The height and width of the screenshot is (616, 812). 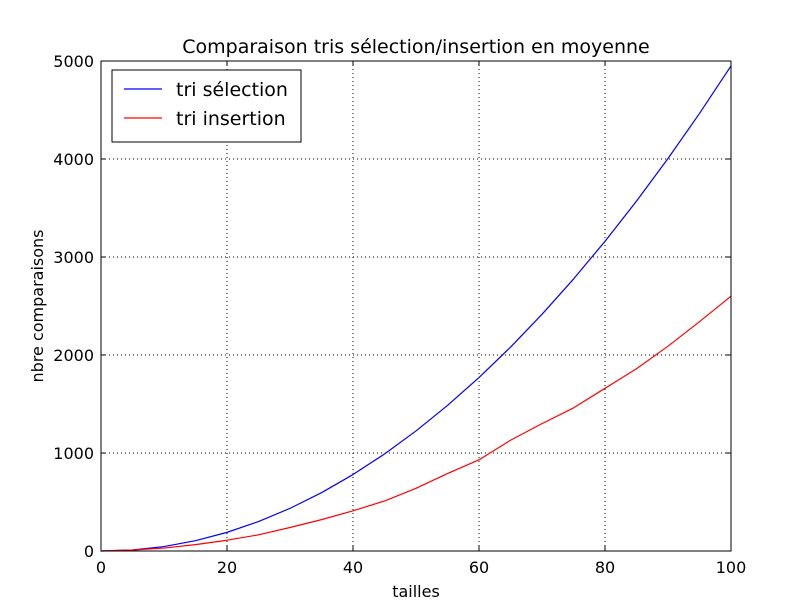 What do you see at coordinates (73, 257) in the screenshot?
I see `y-tick-label: 3000` at bounding box center [73, 257].